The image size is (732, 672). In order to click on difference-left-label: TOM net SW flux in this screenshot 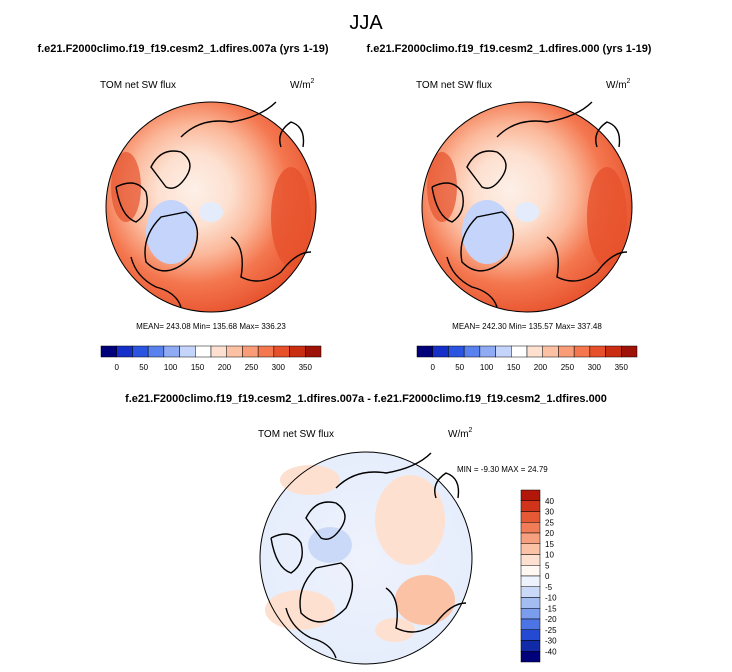, I will do `click(296, 434)`.